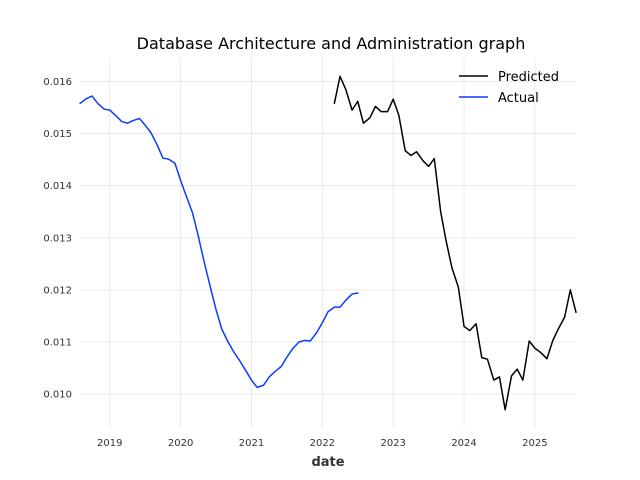 This screenshot has width=640, height=480. I want to click on x-tick-label: 2024, so click(463, 443).